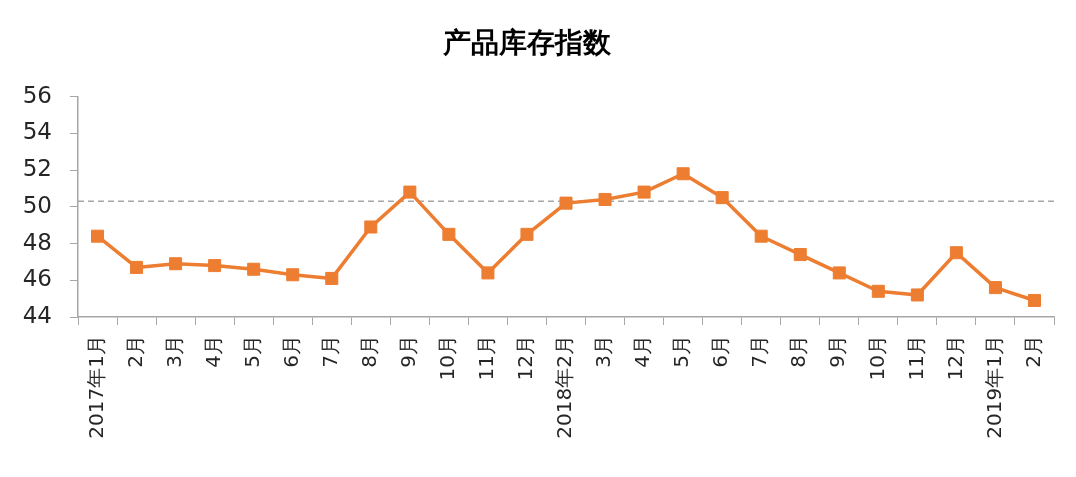 This screenshot has width=1076, height=477. What do you see at coordinates (37, 131) in the screenshot?
I see `y-tick-label: 54` at bounding box center [37, 131].